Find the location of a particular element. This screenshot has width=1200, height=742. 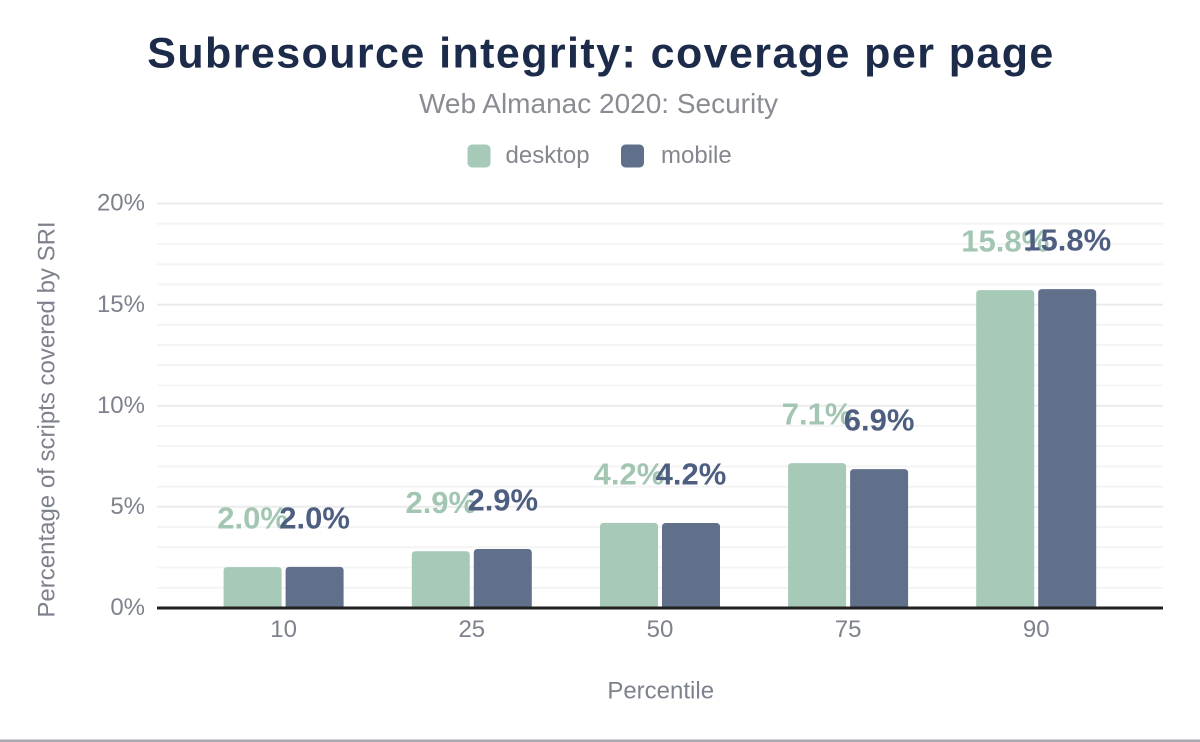

svg-text: 25 is located at coordinates (471, 629).